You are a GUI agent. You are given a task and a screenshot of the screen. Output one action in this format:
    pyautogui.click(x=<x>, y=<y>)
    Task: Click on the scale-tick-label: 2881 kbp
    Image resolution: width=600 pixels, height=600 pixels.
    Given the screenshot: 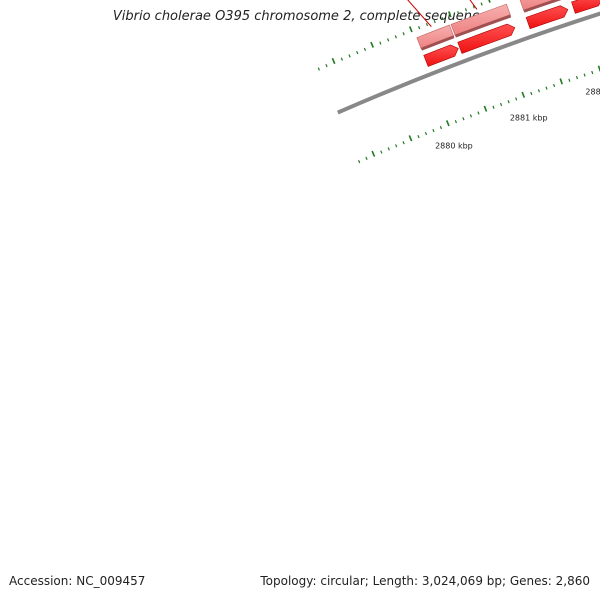 What is the action you would take?
    pyautogui.click(x=529, y=117)
    